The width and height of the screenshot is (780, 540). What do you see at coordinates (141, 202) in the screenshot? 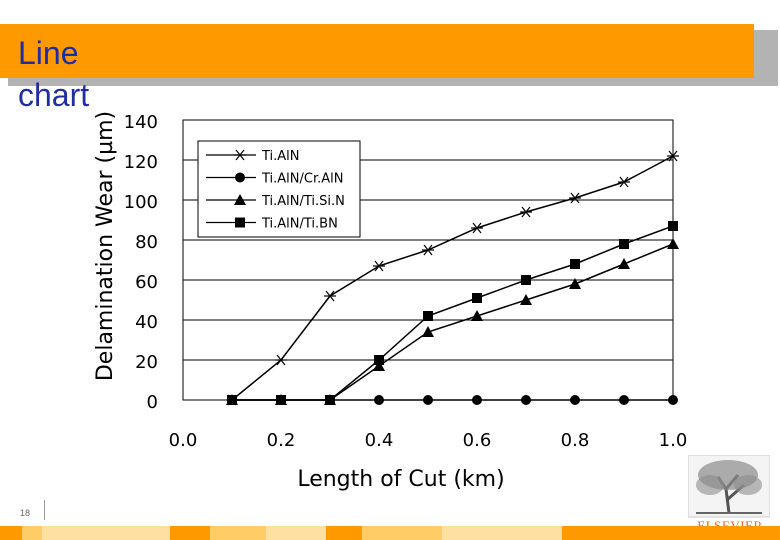
I see `y-tick-label: 100` at bounding box center [141, 202].